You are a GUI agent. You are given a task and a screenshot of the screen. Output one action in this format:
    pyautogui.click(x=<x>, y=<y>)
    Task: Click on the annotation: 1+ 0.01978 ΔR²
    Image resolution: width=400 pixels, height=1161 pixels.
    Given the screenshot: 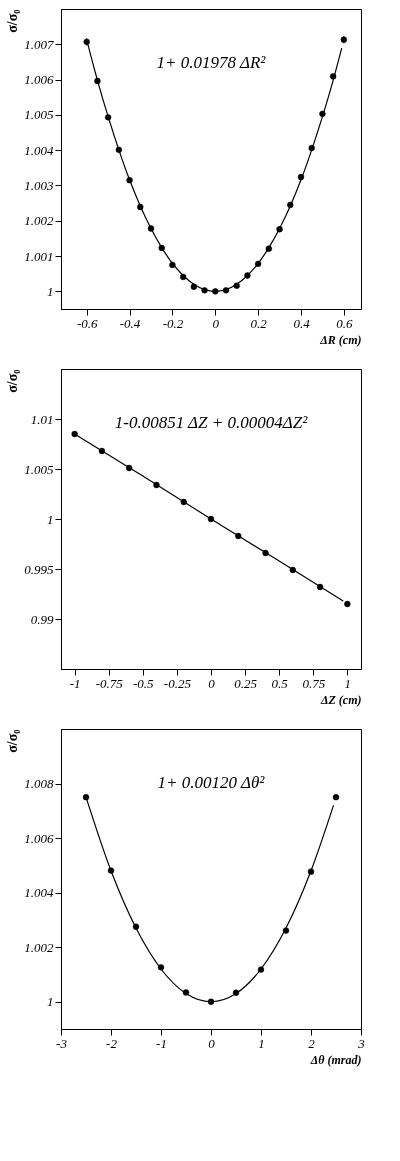 What is the action you would take?
    pyautogui.click(x=211, y=62)
    